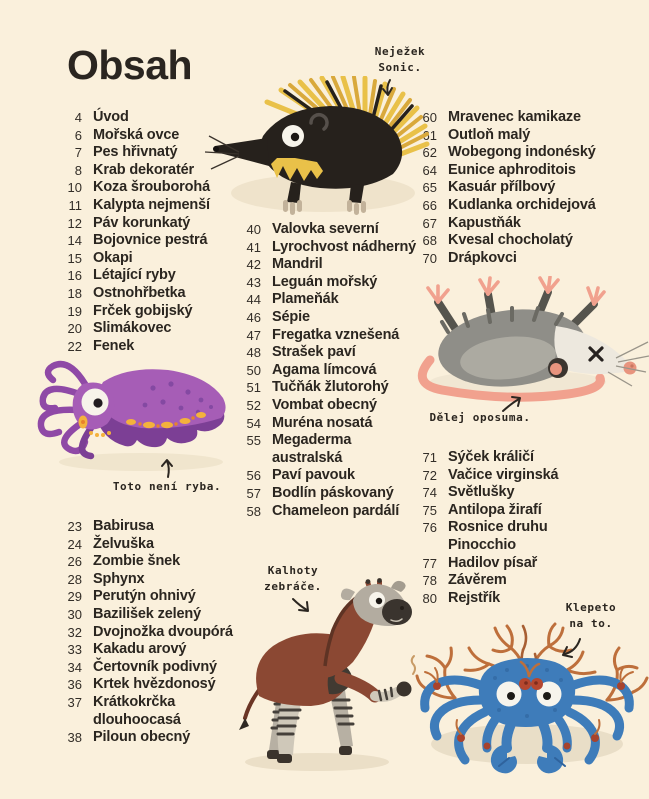  I want to click on toc-entry: 68 Kvesal chocholatý, so click(503, 241).